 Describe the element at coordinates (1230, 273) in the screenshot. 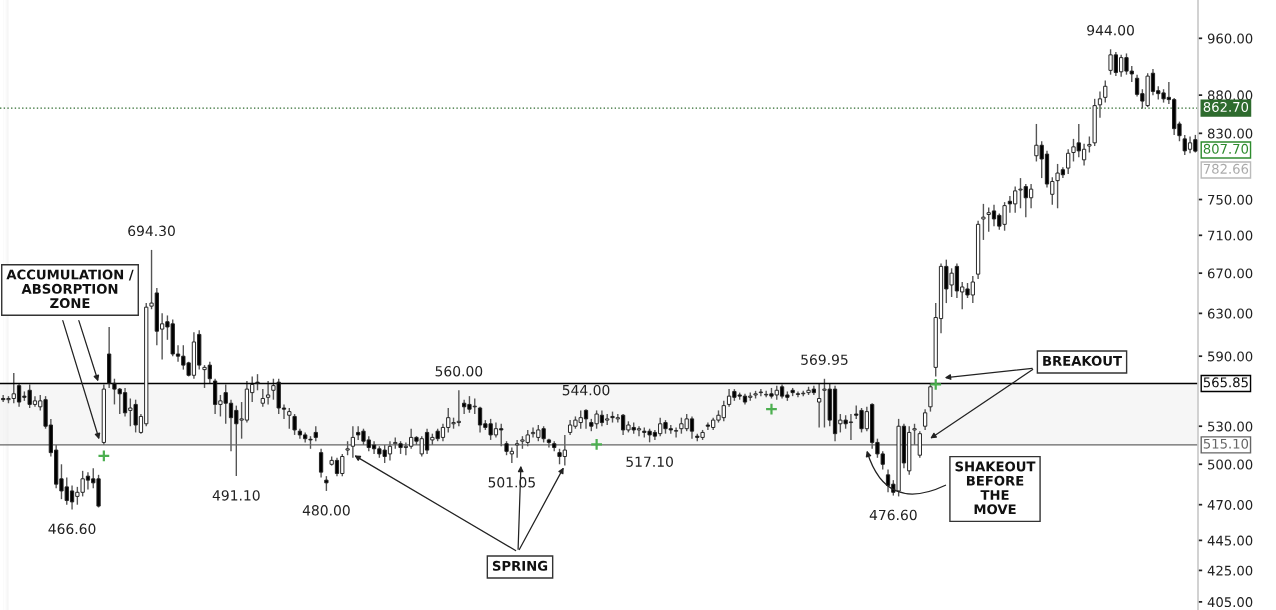

I see `y-tick-label: 670.00` at that location.